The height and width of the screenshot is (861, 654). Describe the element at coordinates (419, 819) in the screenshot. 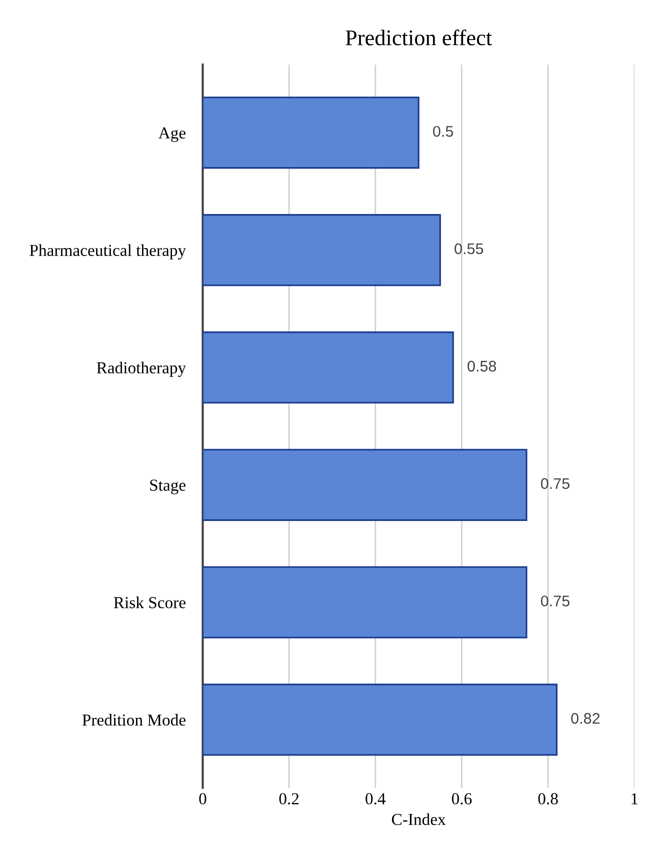

I see `x-axis-title: C-Index` at that location.